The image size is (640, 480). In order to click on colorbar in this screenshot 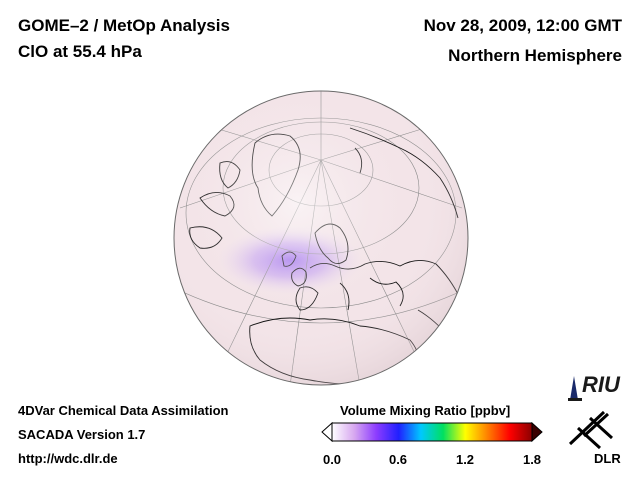, I will do `click(432, 432)`.